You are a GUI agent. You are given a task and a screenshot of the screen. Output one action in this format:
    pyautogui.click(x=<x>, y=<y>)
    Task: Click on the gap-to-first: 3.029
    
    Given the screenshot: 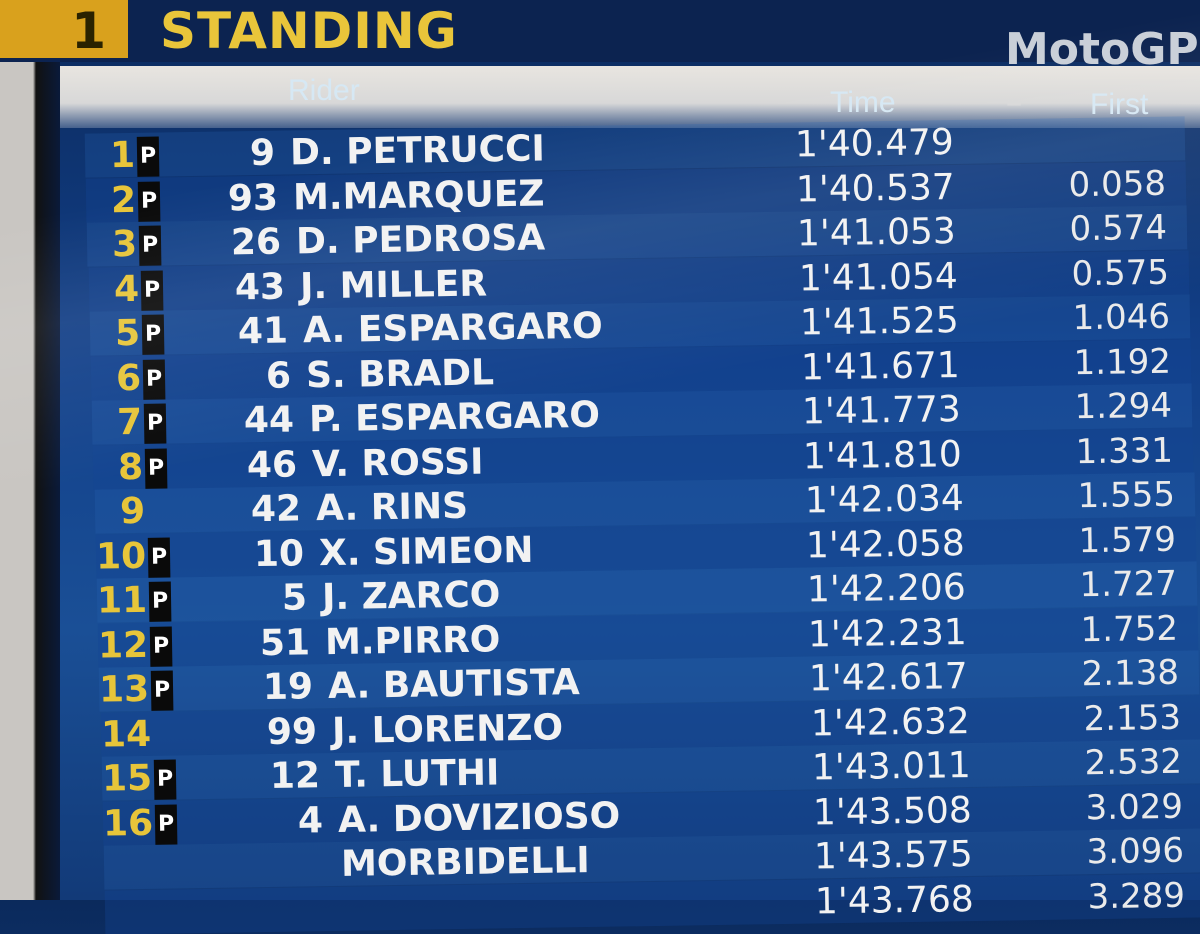 What is the action you would take?
    pyautogui.click(x=1134, y=807)
    